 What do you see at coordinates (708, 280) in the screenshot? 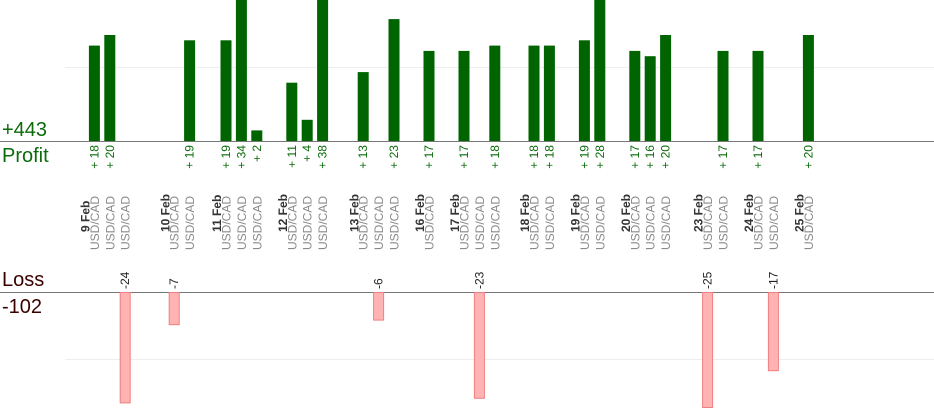
I see `loss-value-label: -25` at bounding box center [708, 280].